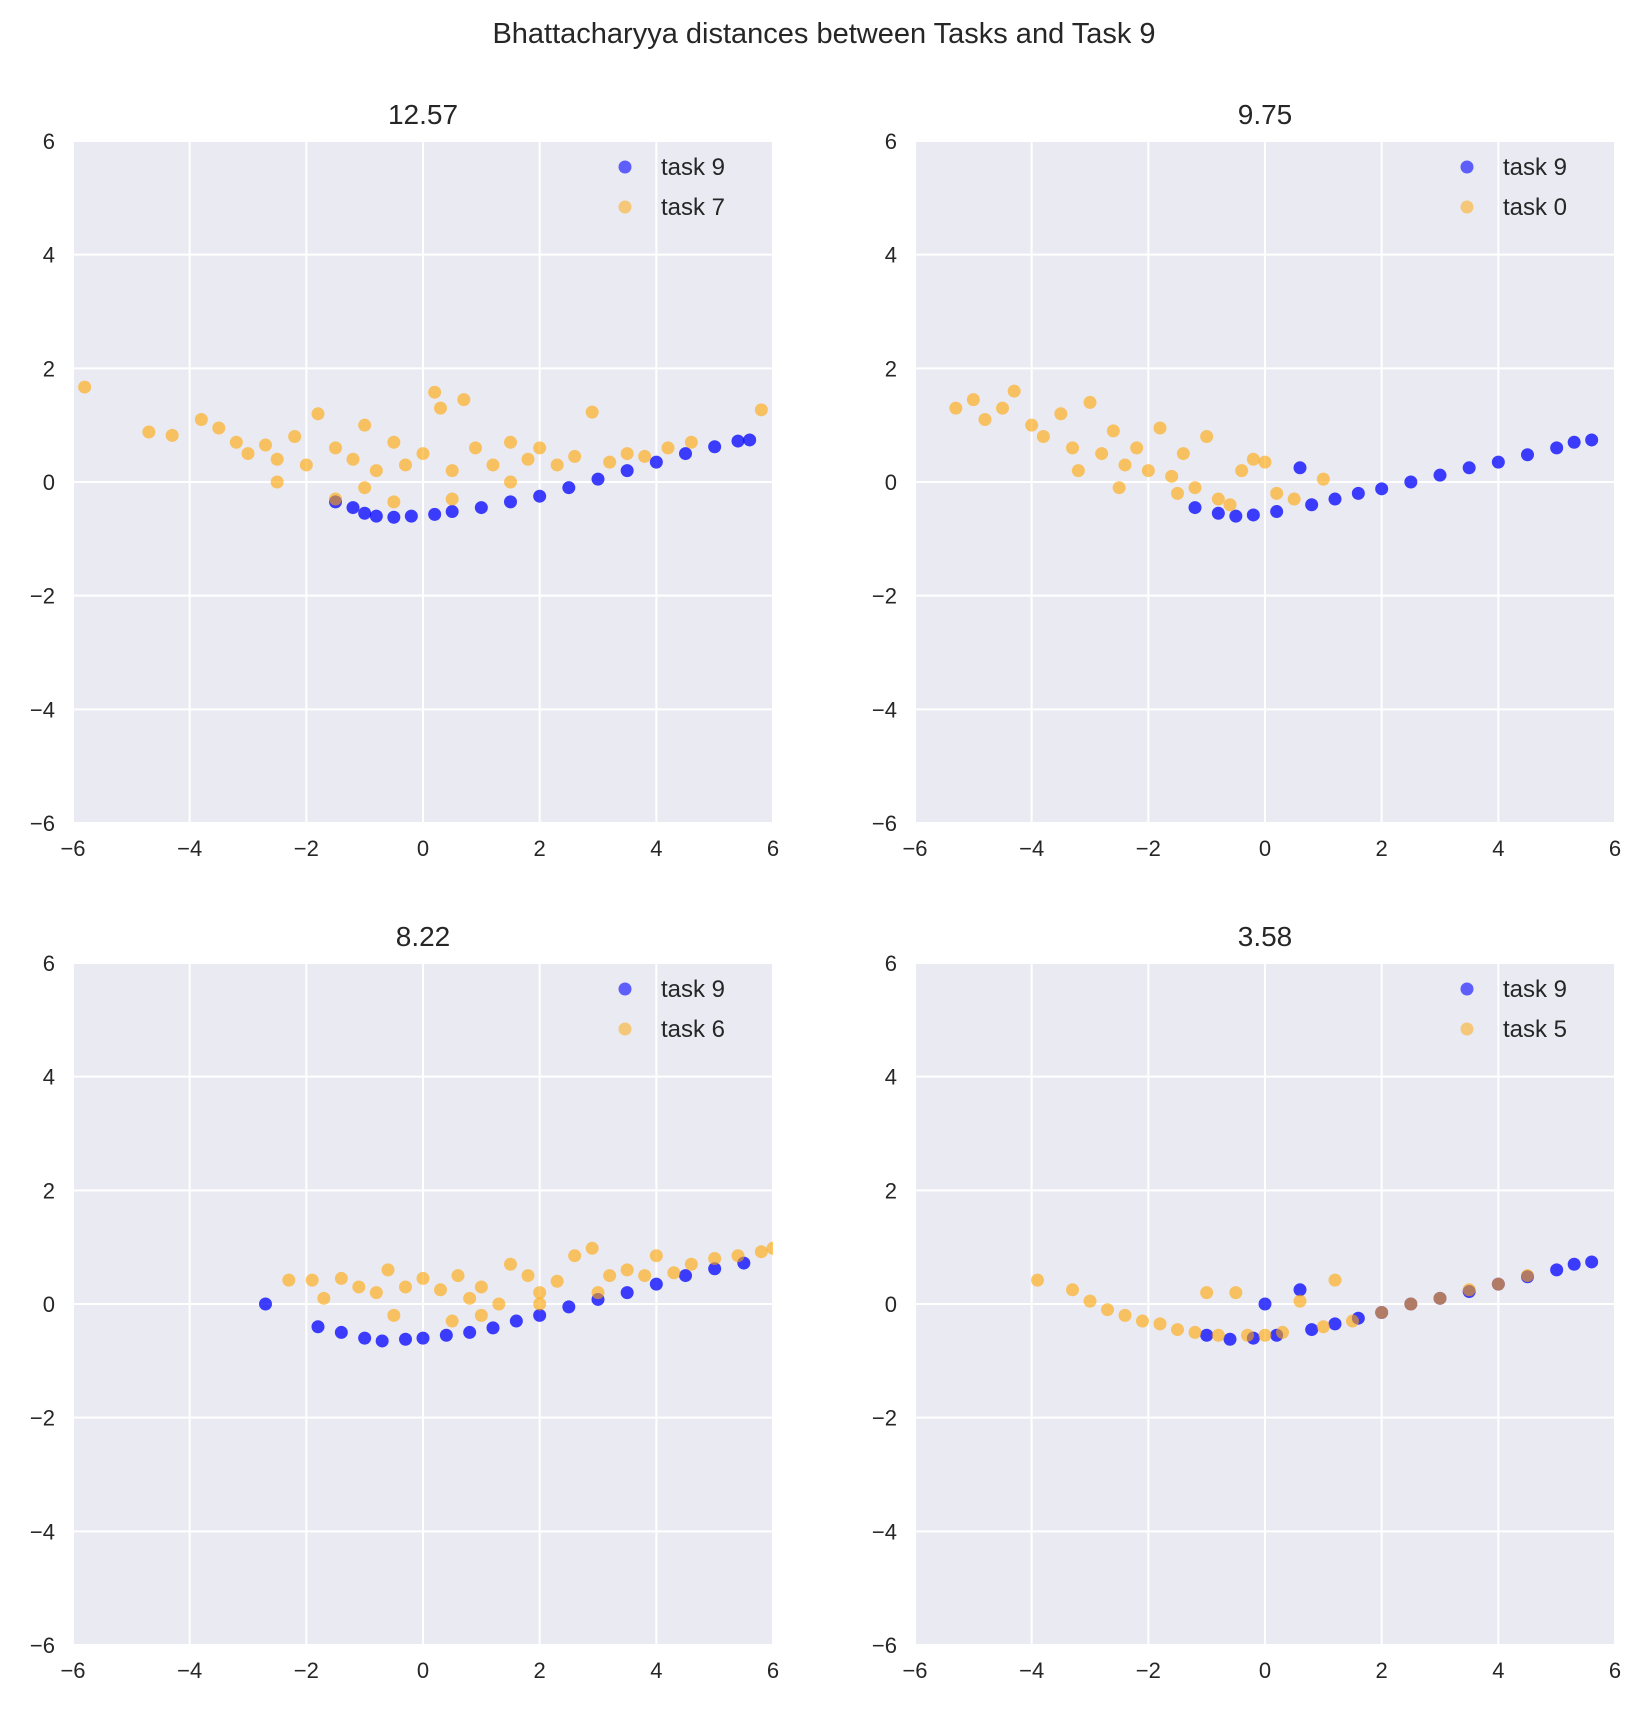 The width and height of the screenshot is (1648, 1715). Describe the element at coordinates (891, 1304) in the screenshot. I see `y-tick-label: 0` at that location.